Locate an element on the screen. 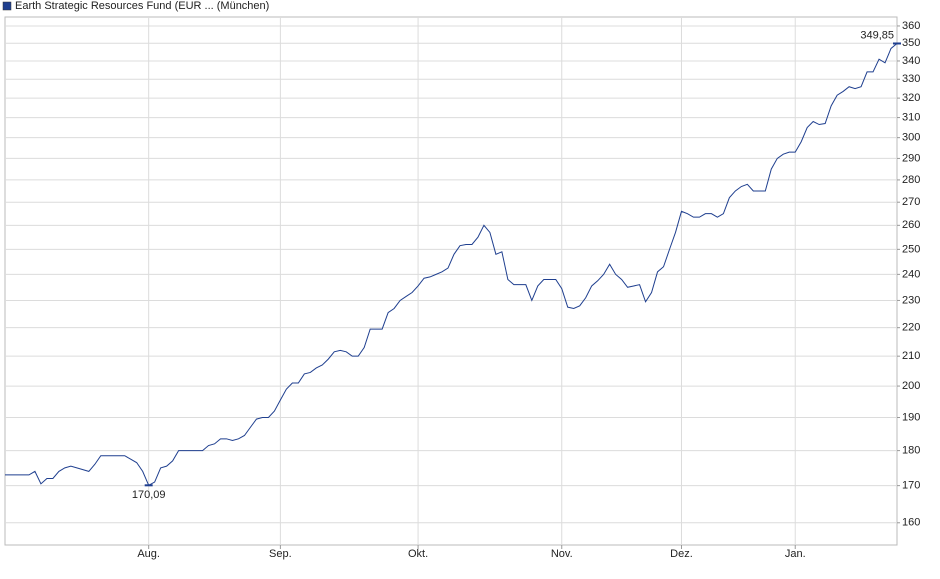 This screenshot has width=940, height=579. x-tick-label: Dez. is located at coordinates (681, 554).